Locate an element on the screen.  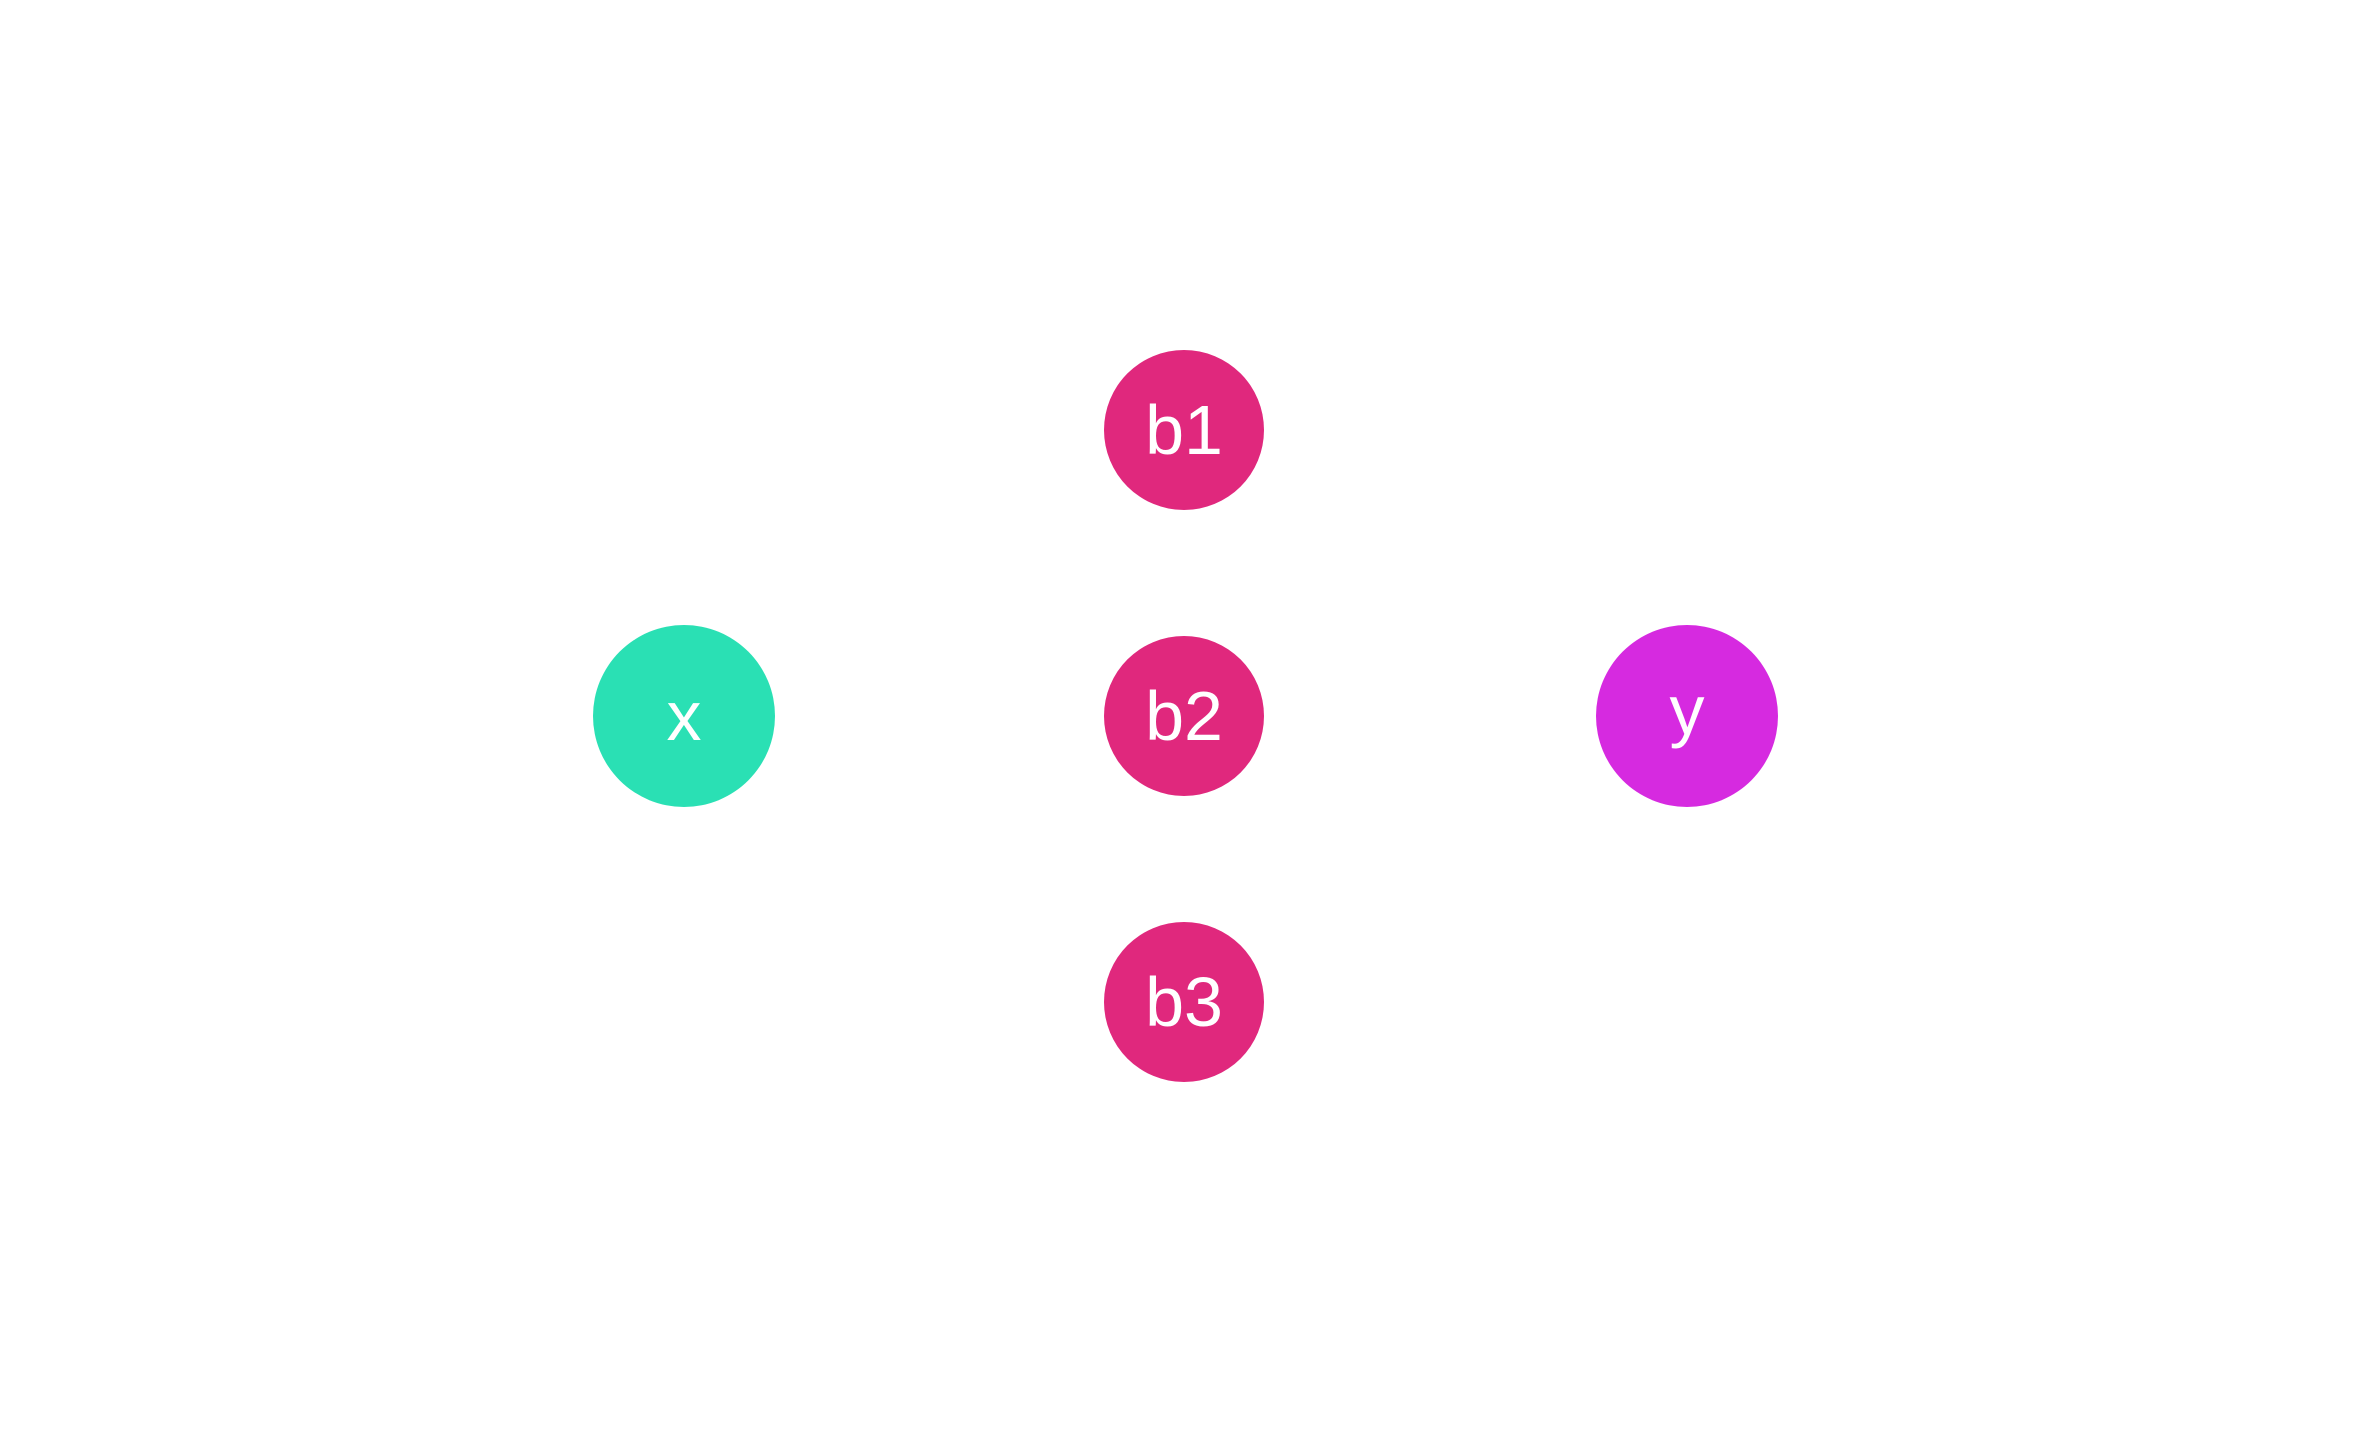
node-x-circle is located at coordinates (684, 716).